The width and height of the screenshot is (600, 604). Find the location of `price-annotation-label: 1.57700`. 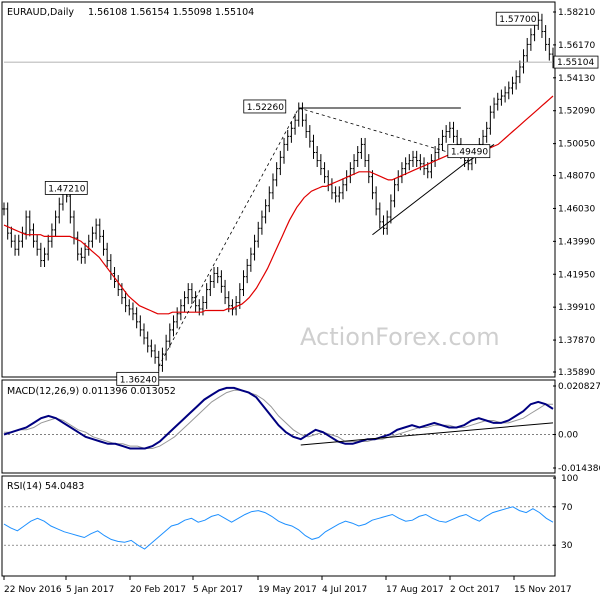

price-annotation-label: 1.57700 is located at coordinates (517, 20).